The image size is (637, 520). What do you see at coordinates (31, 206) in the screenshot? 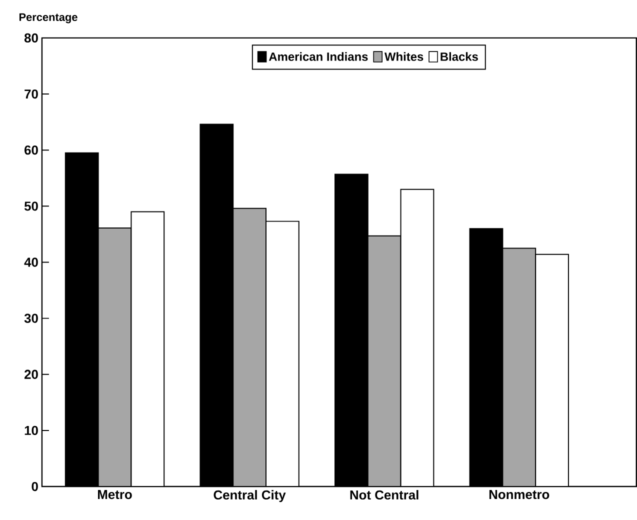
I see `y-tick-label: 50` at bounding box center [31, 206].